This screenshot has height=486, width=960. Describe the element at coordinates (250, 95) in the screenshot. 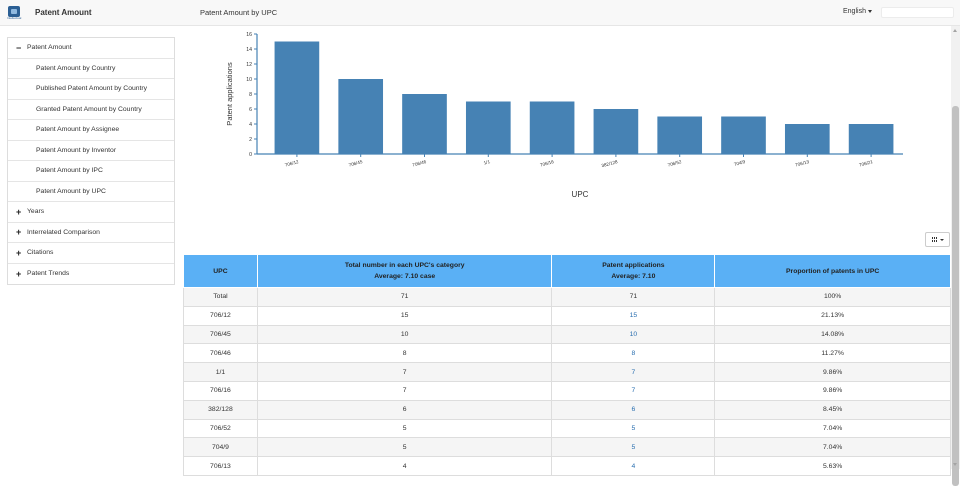

I see `y-tick-label: 8` at that location.